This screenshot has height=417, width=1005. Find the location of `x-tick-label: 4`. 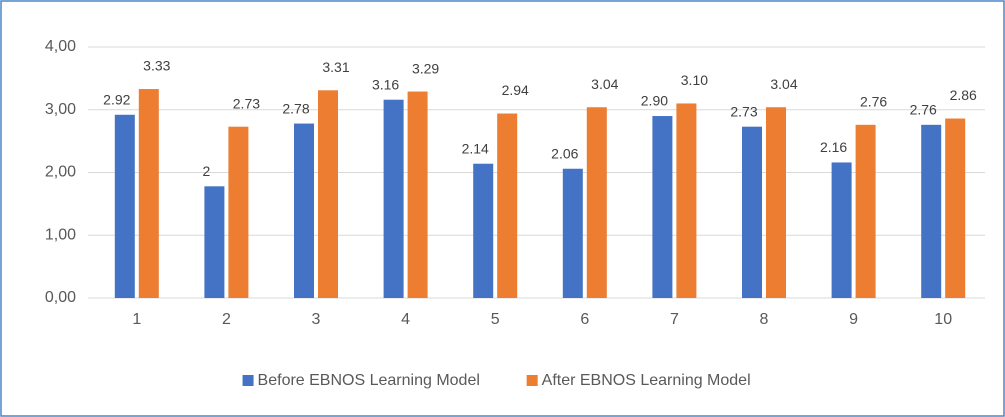

x-tick-label: 4 is located at coordinates (405, 319).